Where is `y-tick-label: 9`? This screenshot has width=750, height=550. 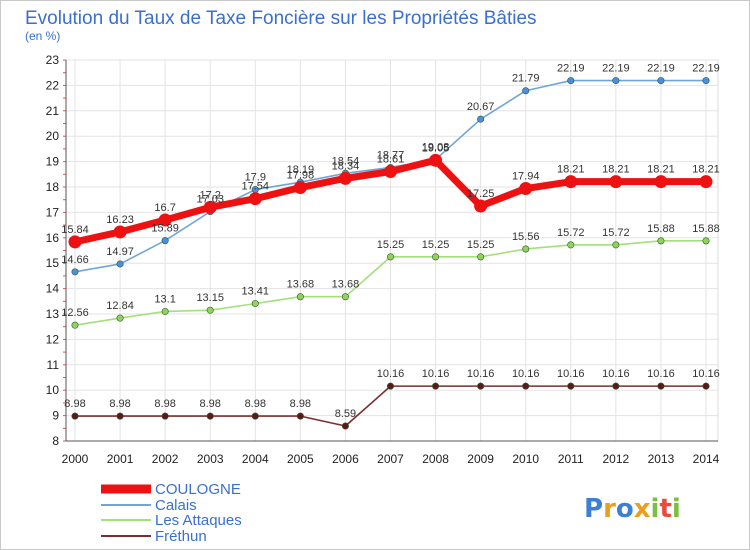
y-tick-label: 9 is located at coordinates (55, 416).